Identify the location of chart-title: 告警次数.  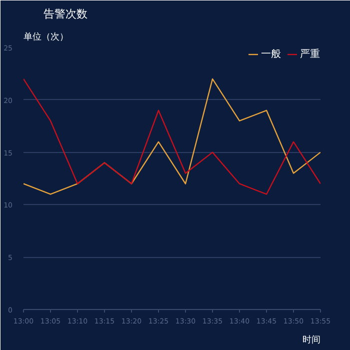
(66, 14).